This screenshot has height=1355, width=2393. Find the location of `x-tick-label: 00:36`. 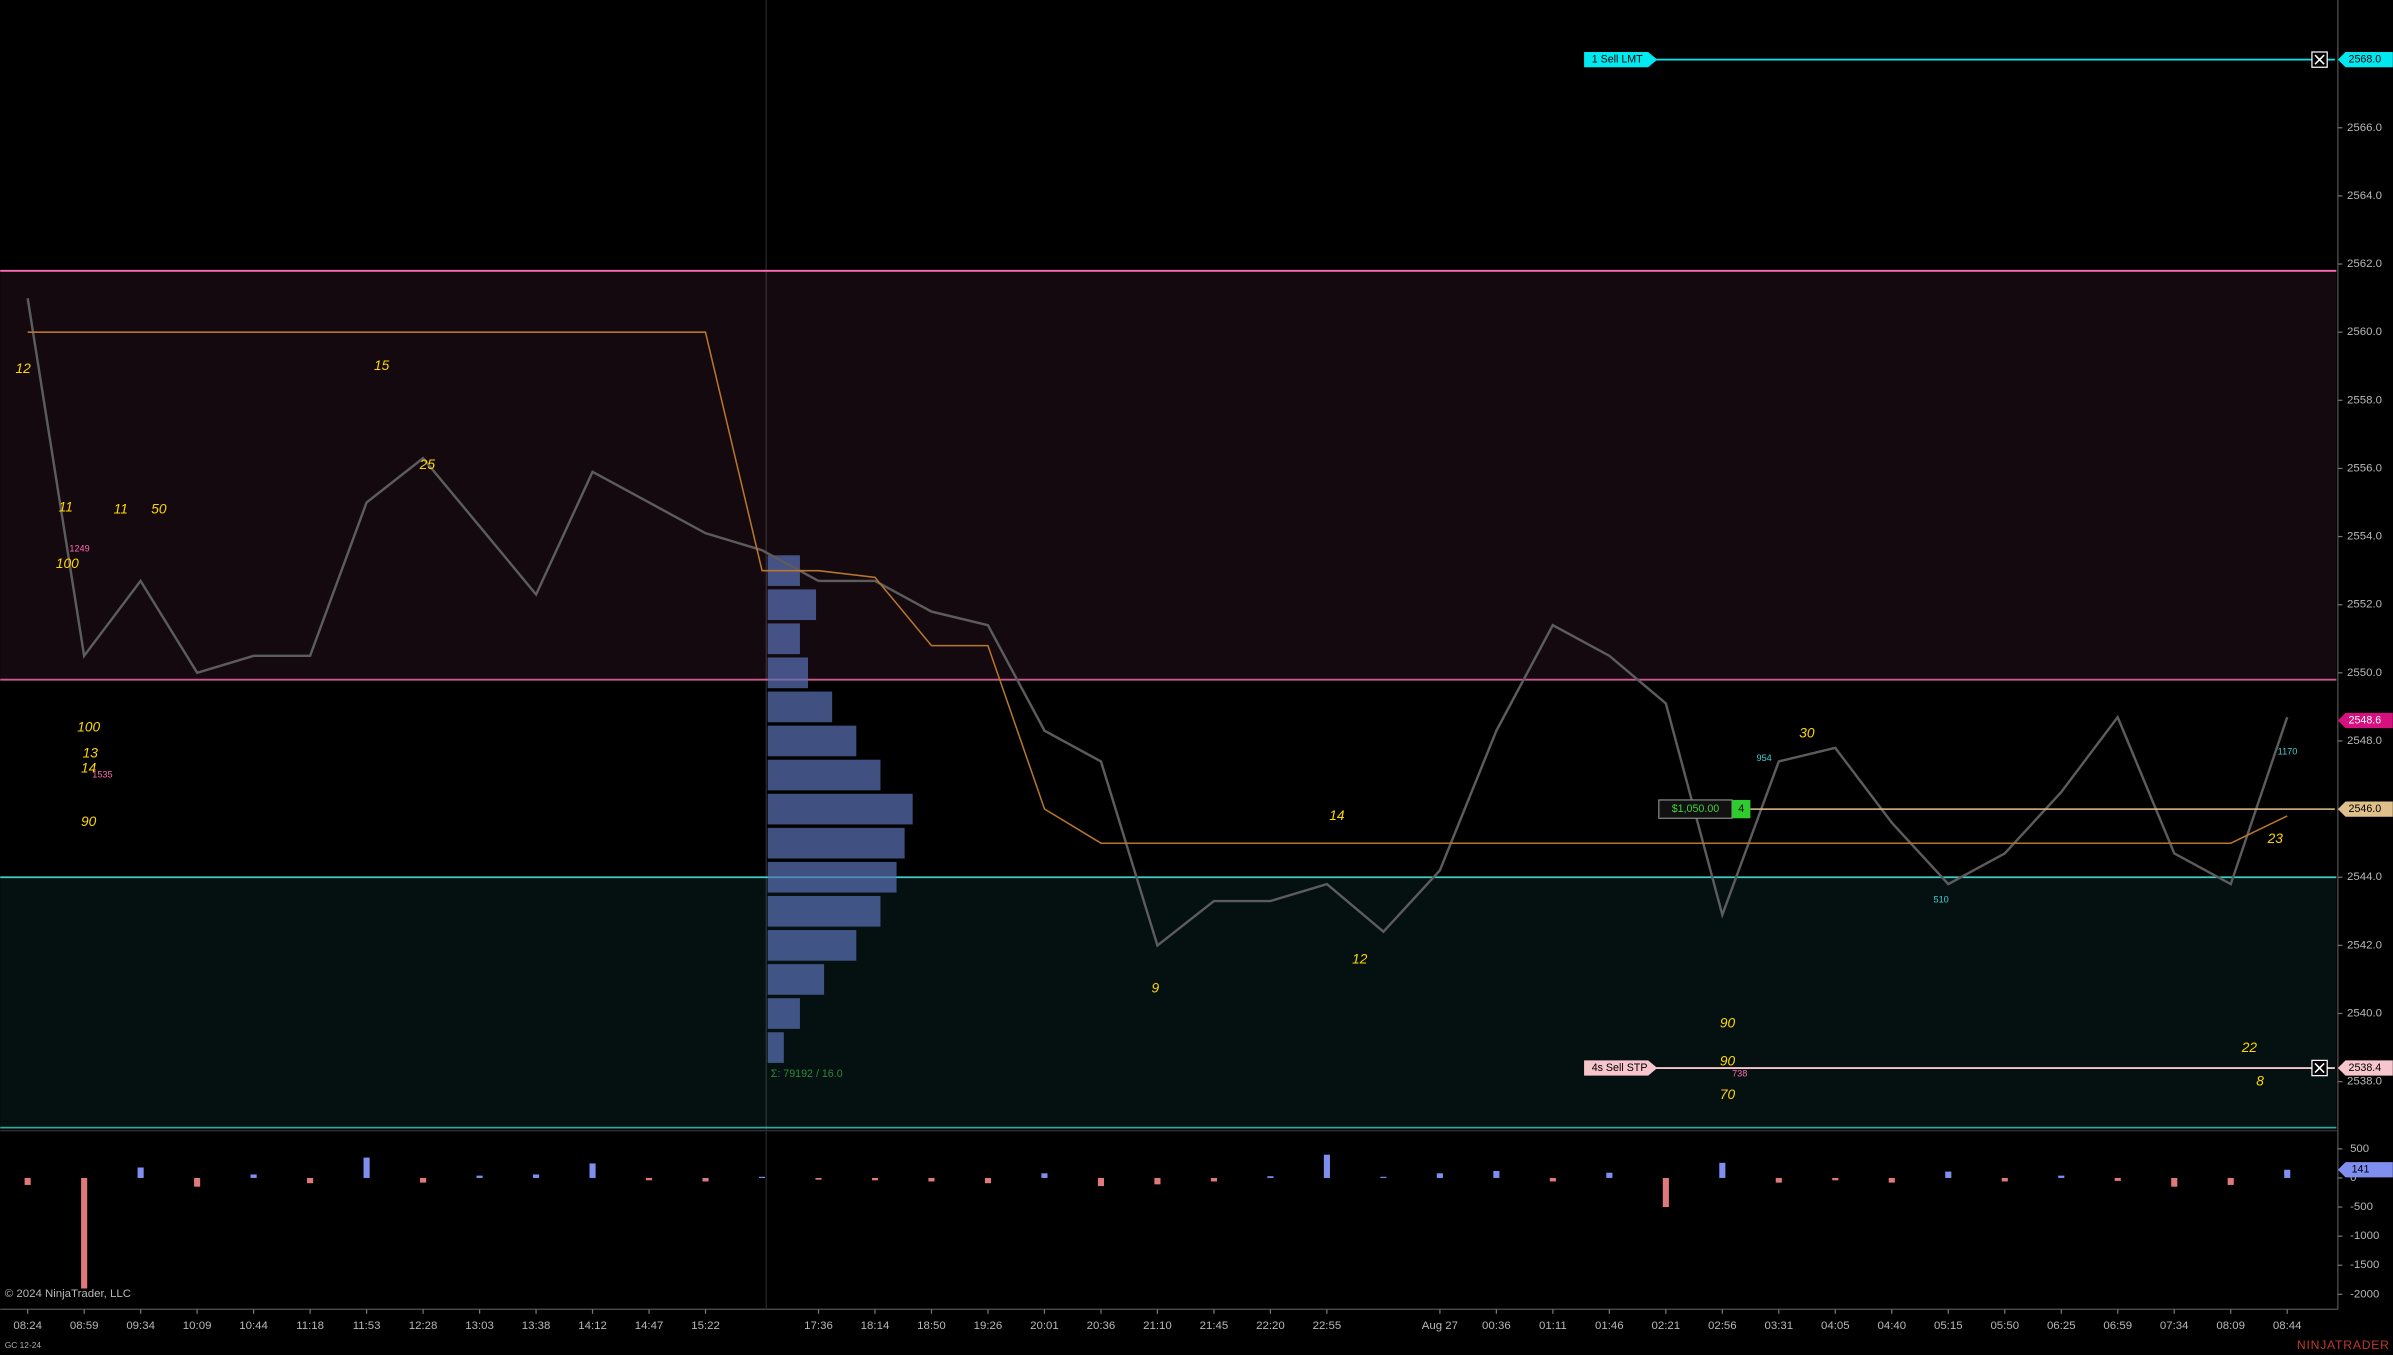

x-tick-label: 00:36 is located at coordinates (1496, 1326).